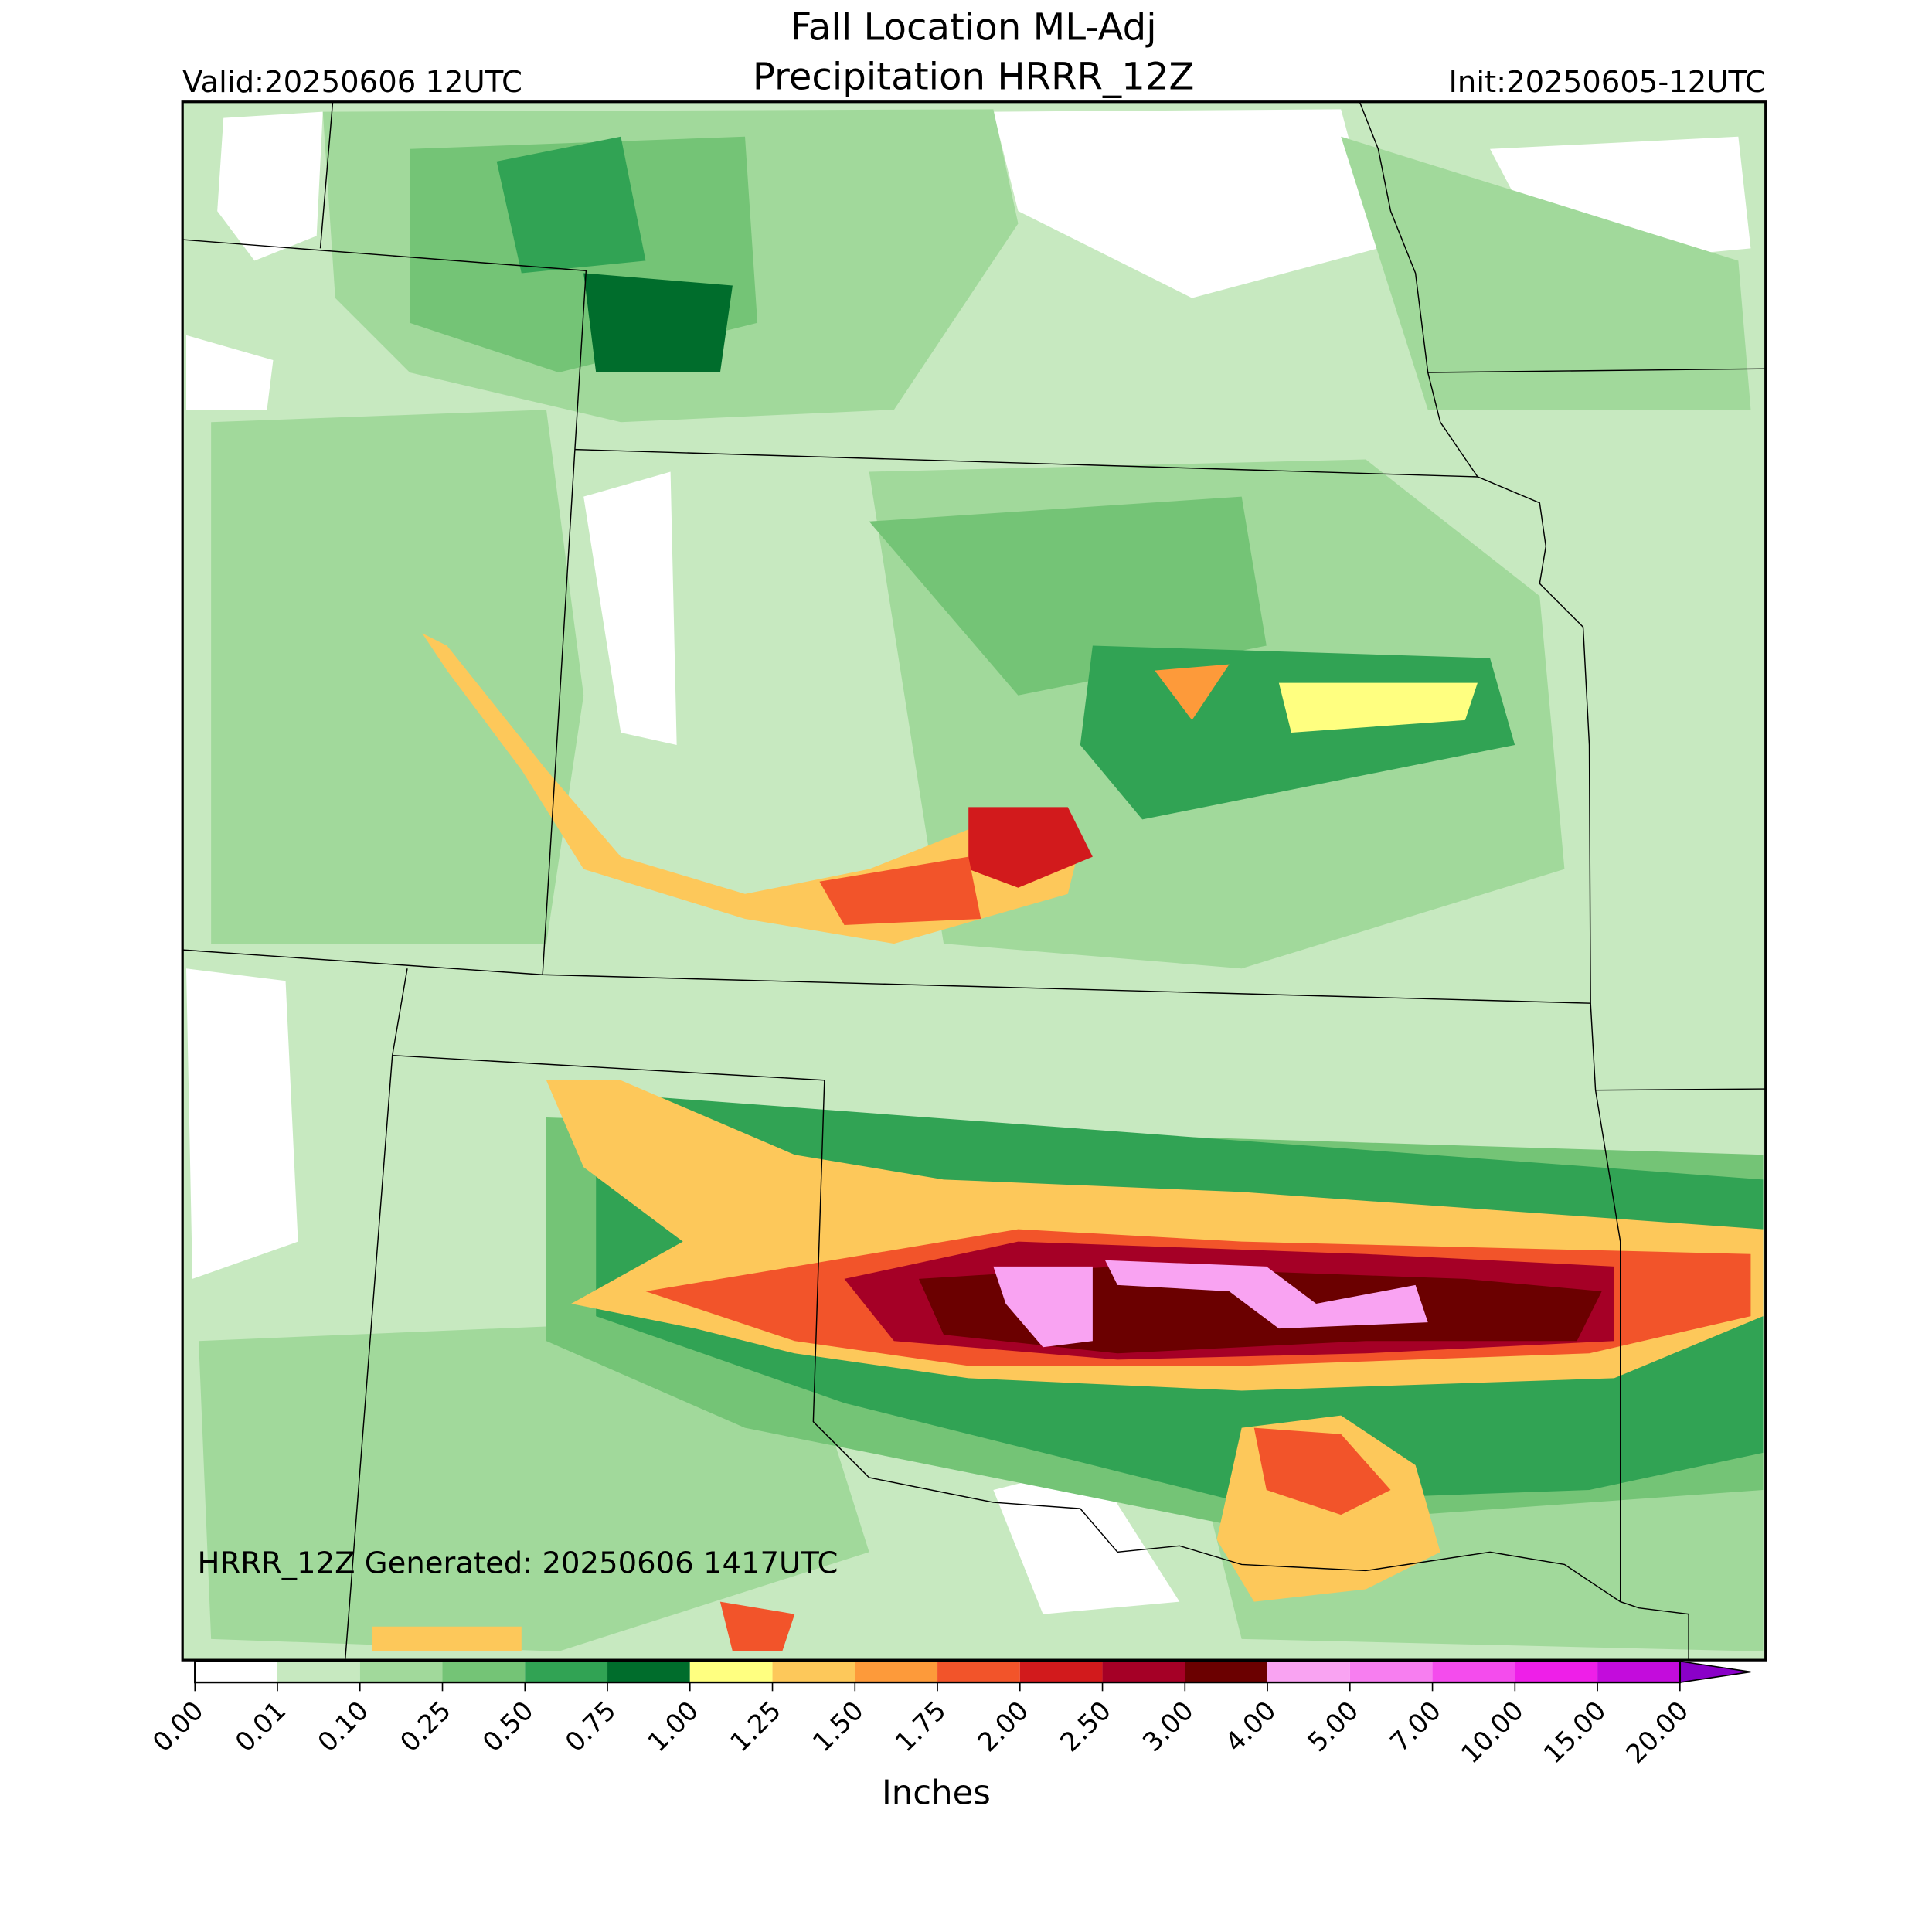  Describe the element at coordinates (1333, 1727) in the screenshot. I see `tick-label: 5.00` at that location.